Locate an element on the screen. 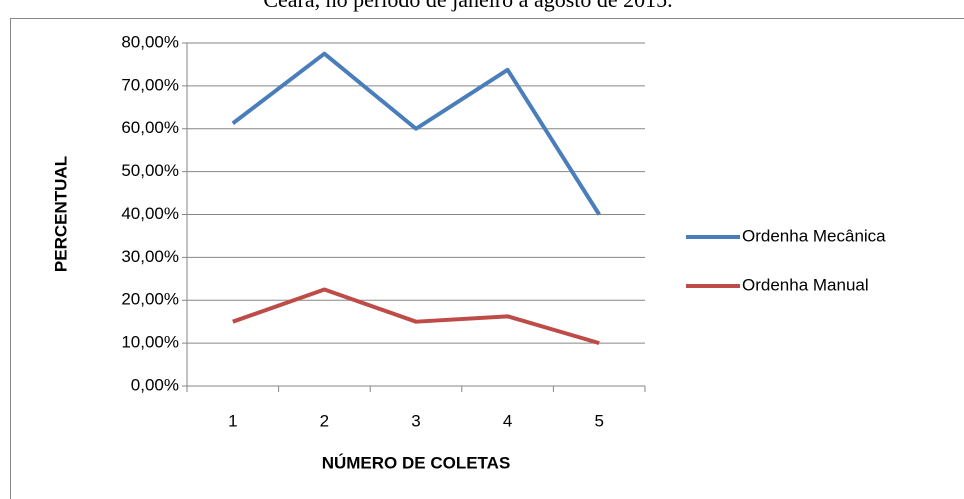  y-tick-label: 10,00% is located at coordinates (150, 342).